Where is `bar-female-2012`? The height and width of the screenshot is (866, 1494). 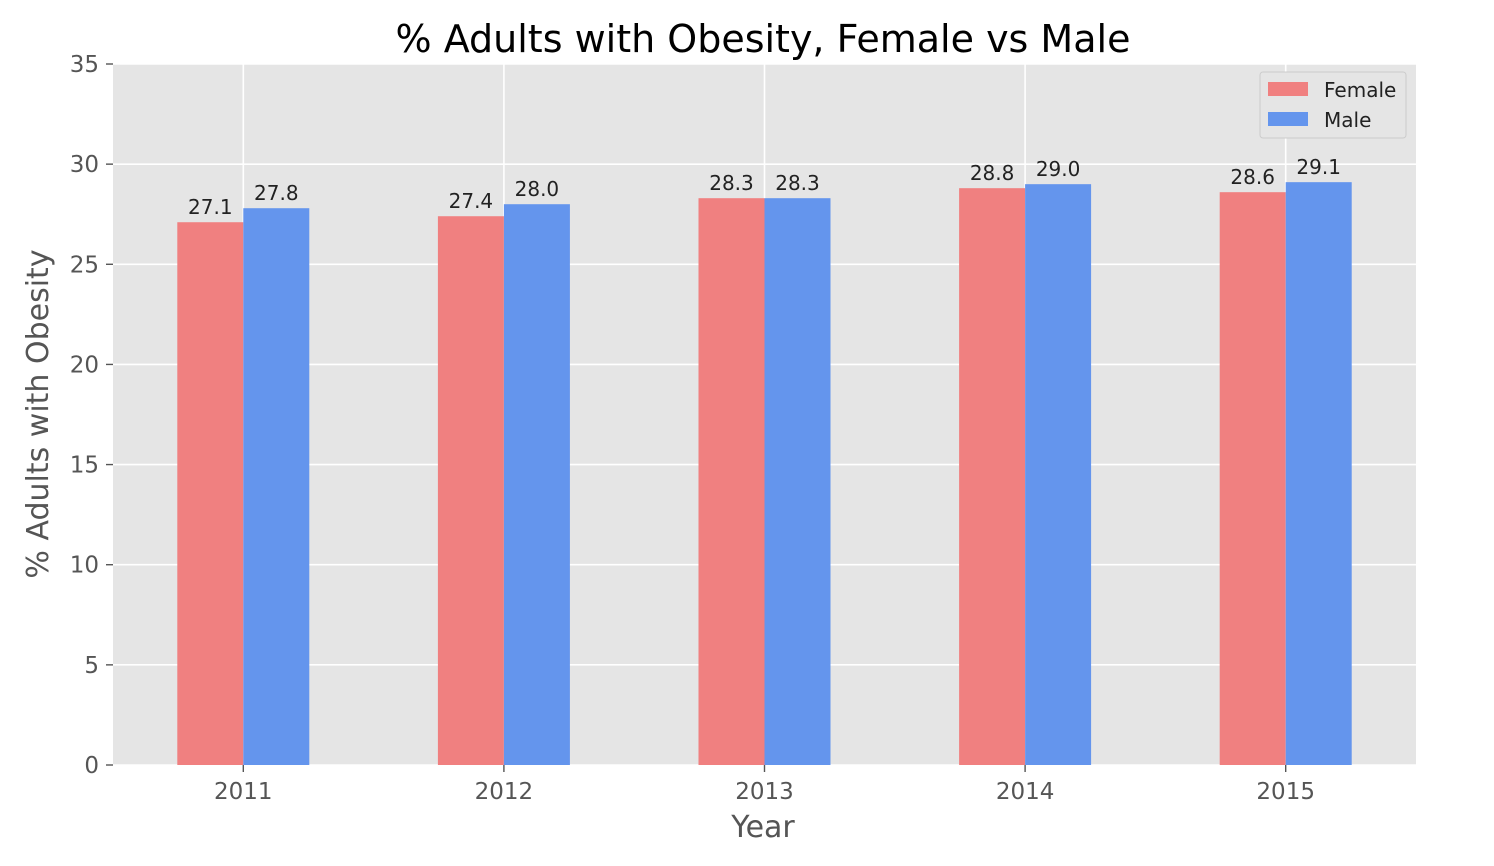 bar-female-2012 is located at coordinates (470, 490).